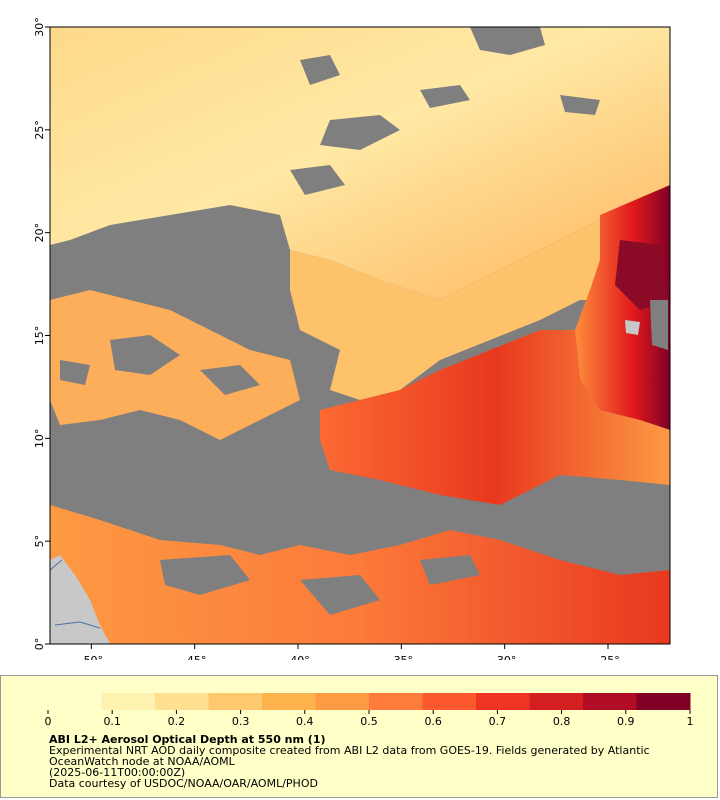  I want to click on colorbar-tick-label: 0.3, so click(241, 721).